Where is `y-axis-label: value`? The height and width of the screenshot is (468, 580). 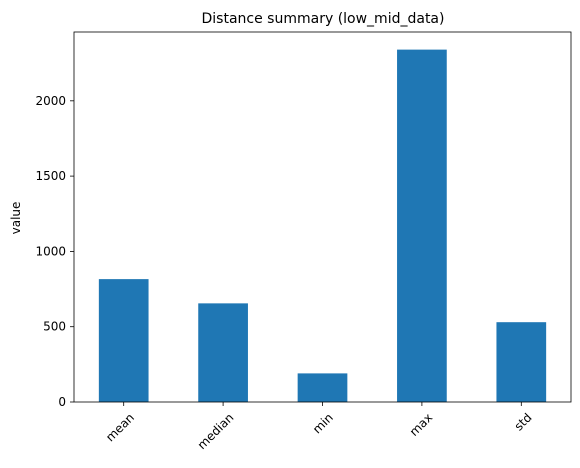
y-axis-label: value is located at coordinates (16, 218).